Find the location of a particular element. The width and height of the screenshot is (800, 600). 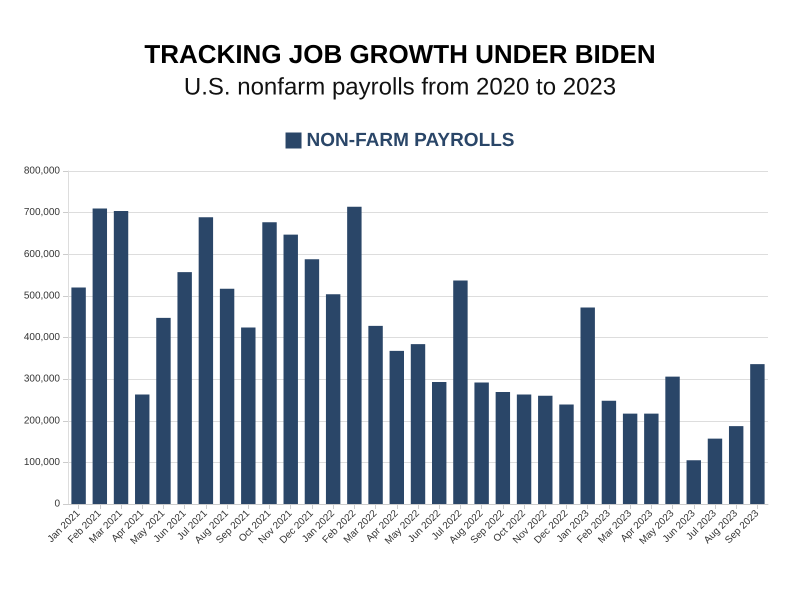

y-tick-label: 200,000 is located at coordinates (42, 420).